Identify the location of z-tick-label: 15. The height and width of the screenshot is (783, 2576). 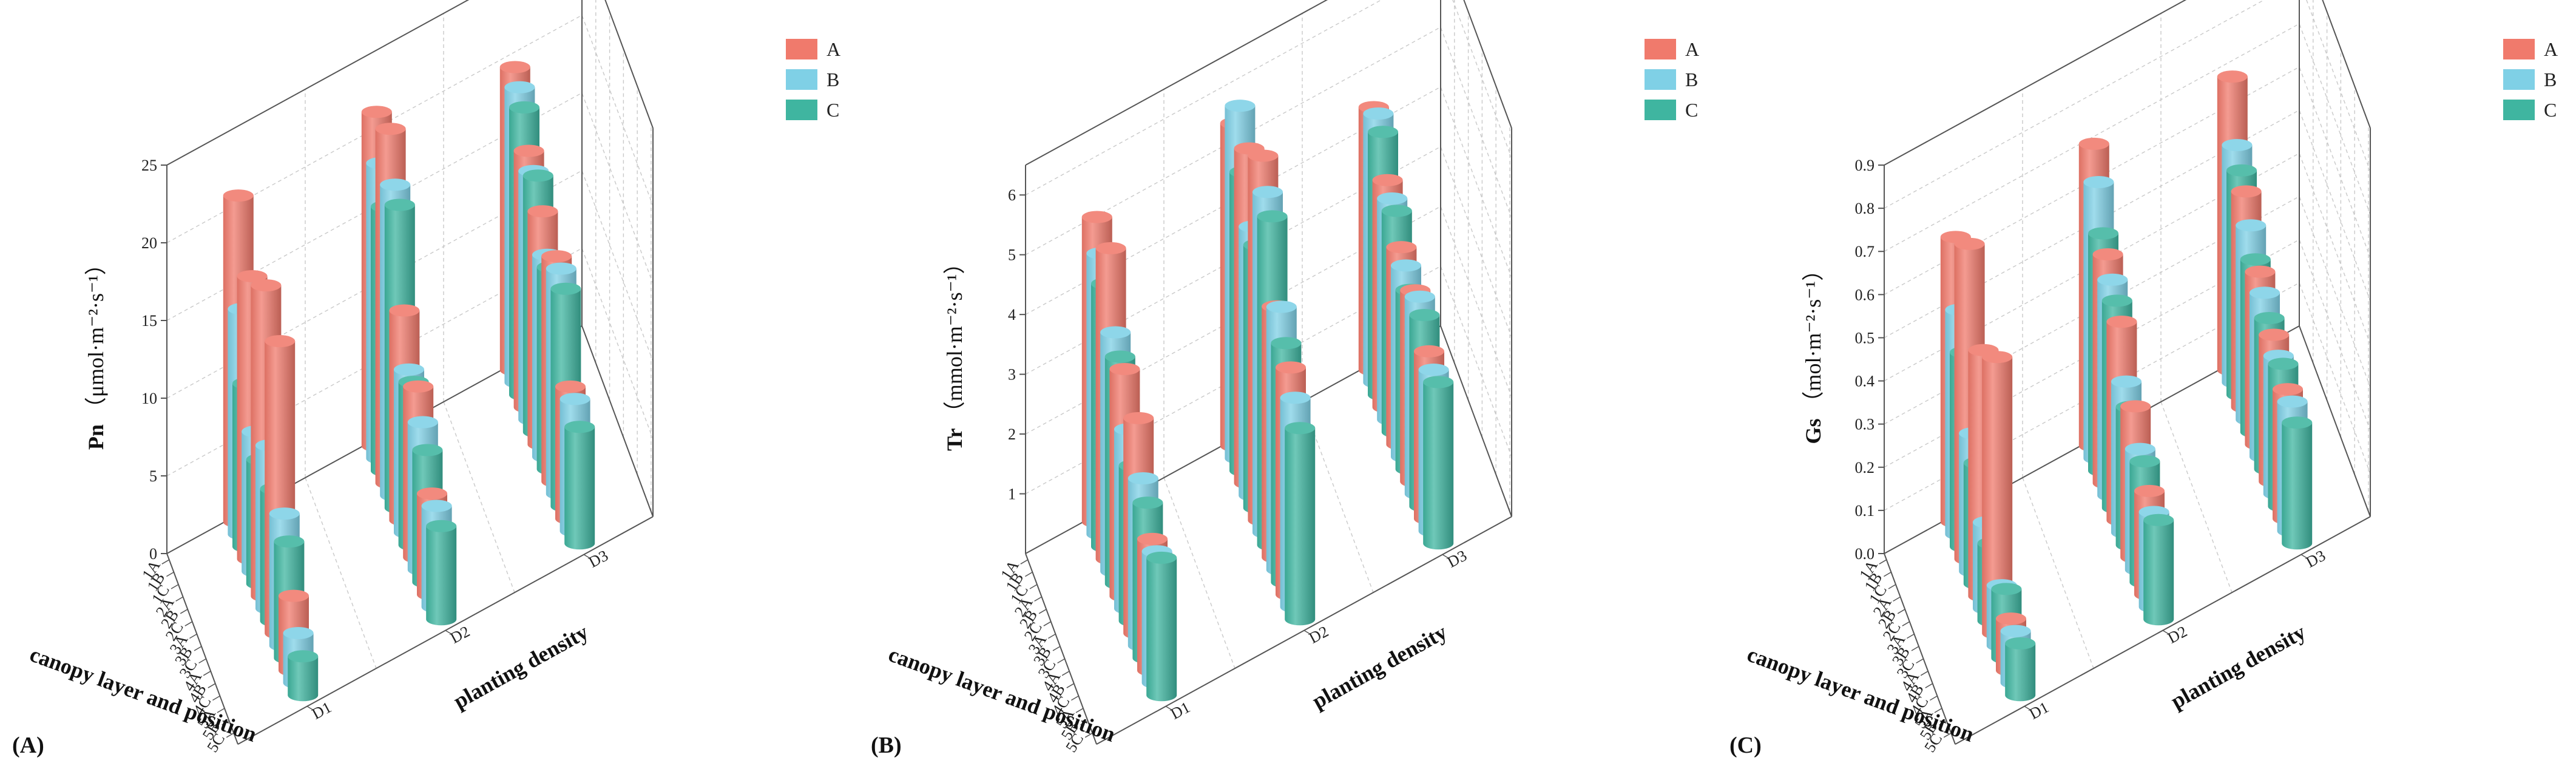
(149, 321).